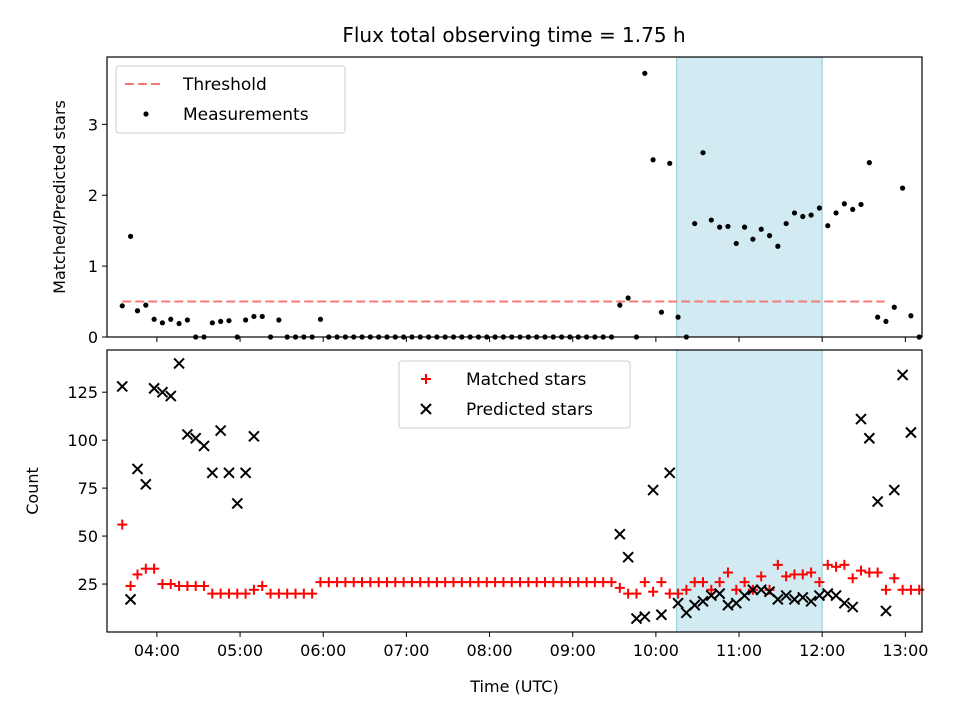  What do you see at coordinates (513, 35) in the screenshot?
I see `chart-title: Flux total observing time = 1.75 h` at bounding box center [513, 35].